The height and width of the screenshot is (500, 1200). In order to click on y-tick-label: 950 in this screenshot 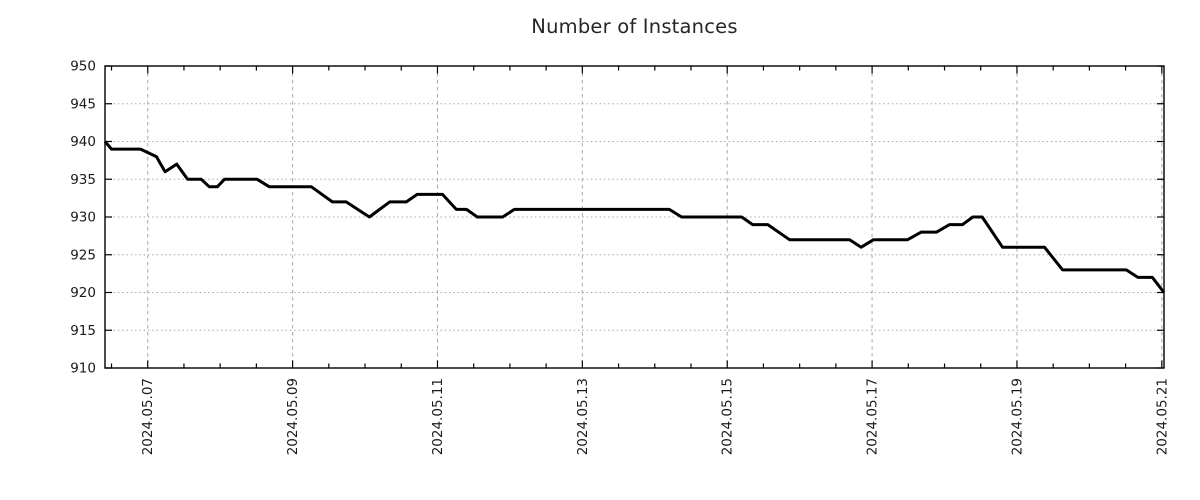, I will do `click(83, 67)`.